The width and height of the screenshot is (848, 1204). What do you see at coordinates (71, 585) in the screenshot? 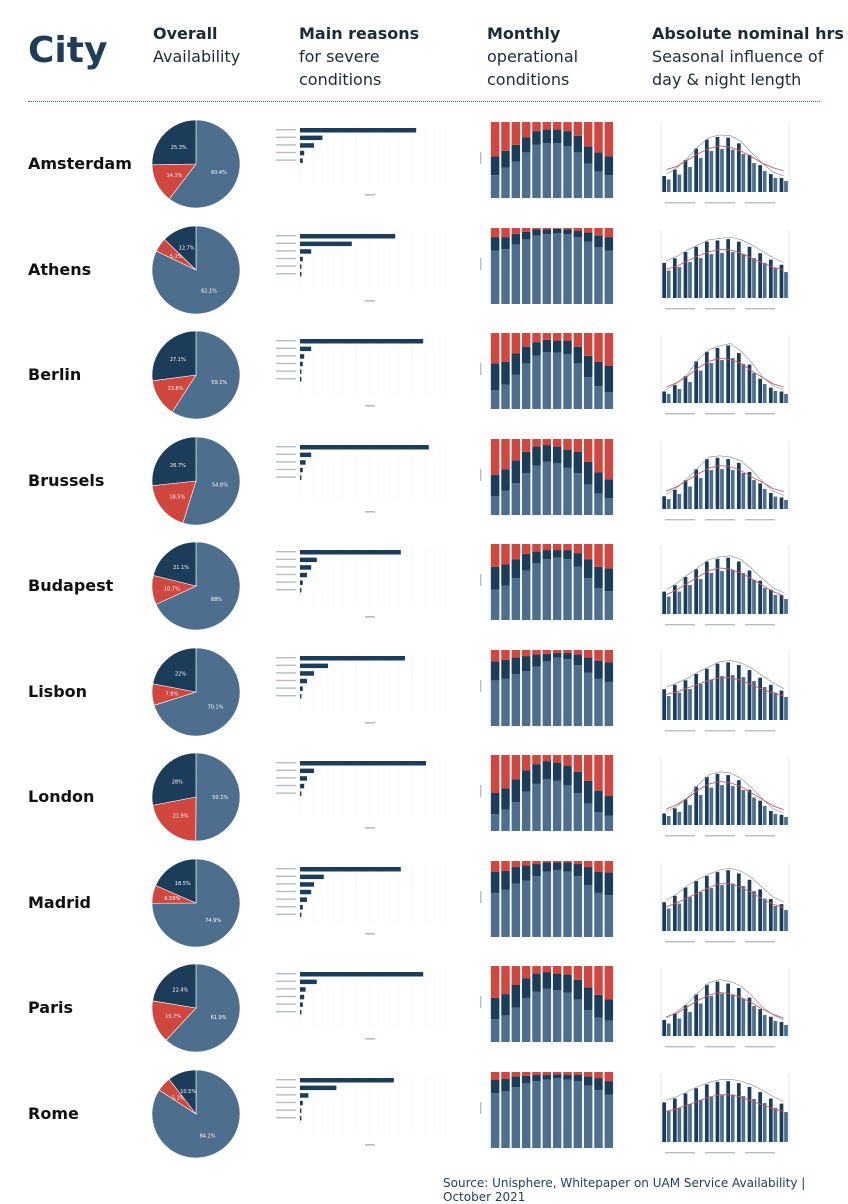
I see `city-name: Budapest` at bounding box center [71, 585].